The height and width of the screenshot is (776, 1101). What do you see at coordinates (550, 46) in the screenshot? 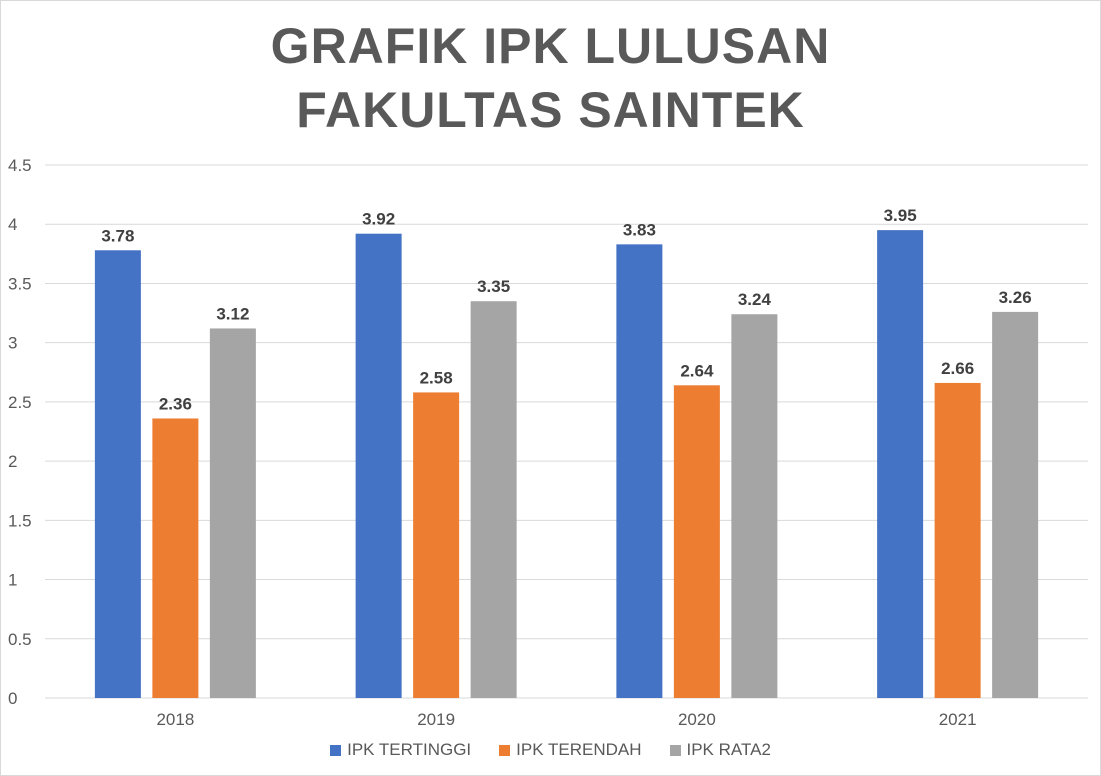
I see `chart-title-line-1: GRAFIK IPK LULUSAN` at bounding box center [550, 46].